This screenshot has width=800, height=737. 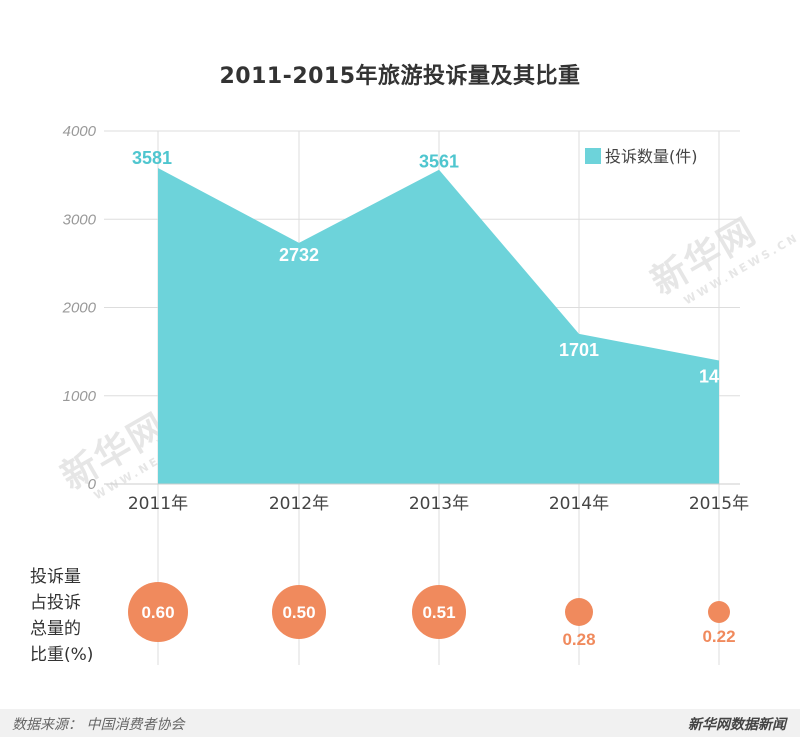 I want to click on x-tick-label: 2012年, so click(x=299, y=504).